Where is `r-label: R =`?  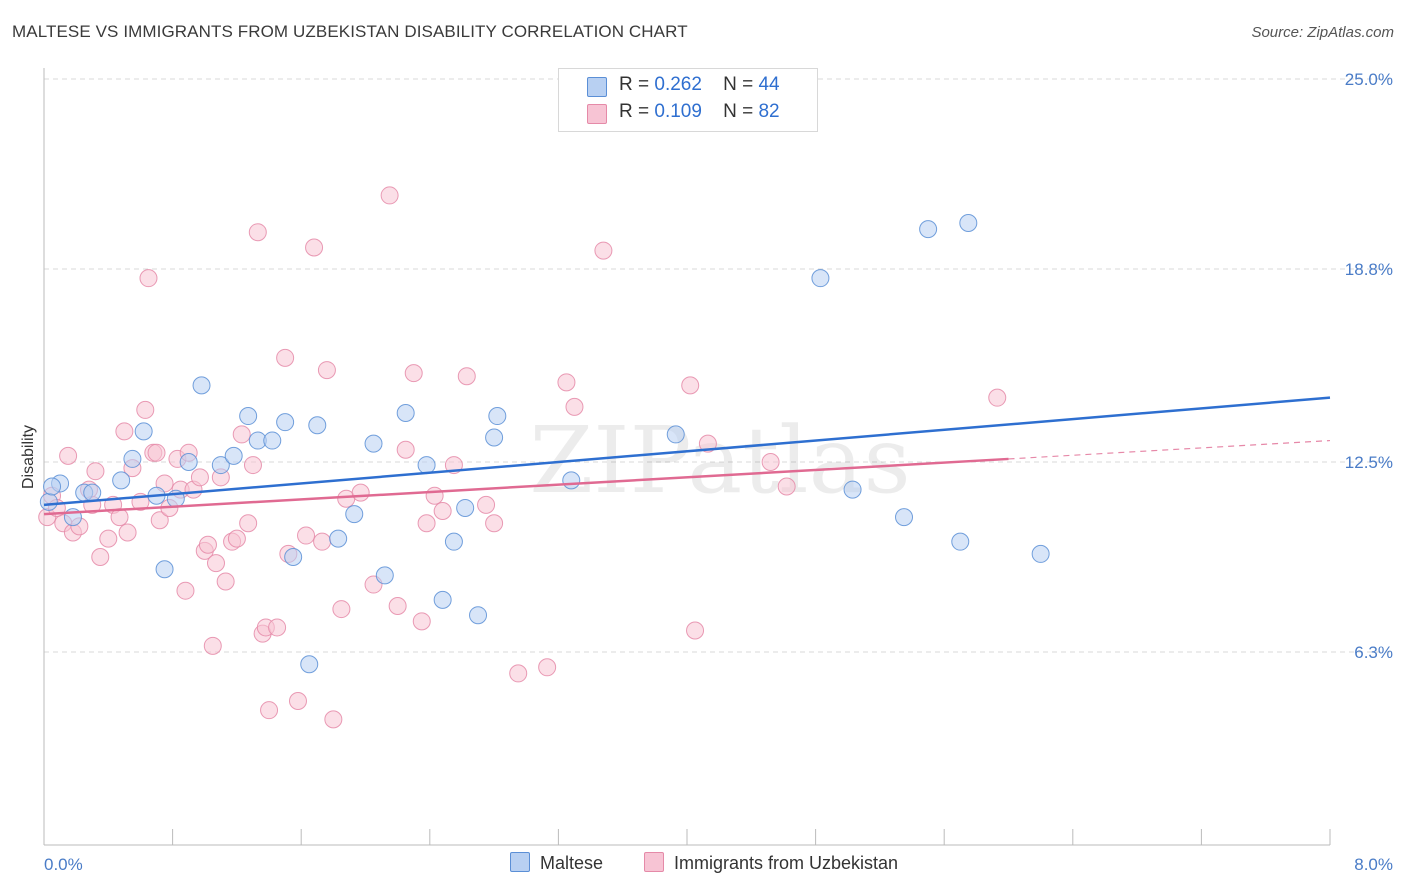
r-label: R = is located at coordinates (634, 84).